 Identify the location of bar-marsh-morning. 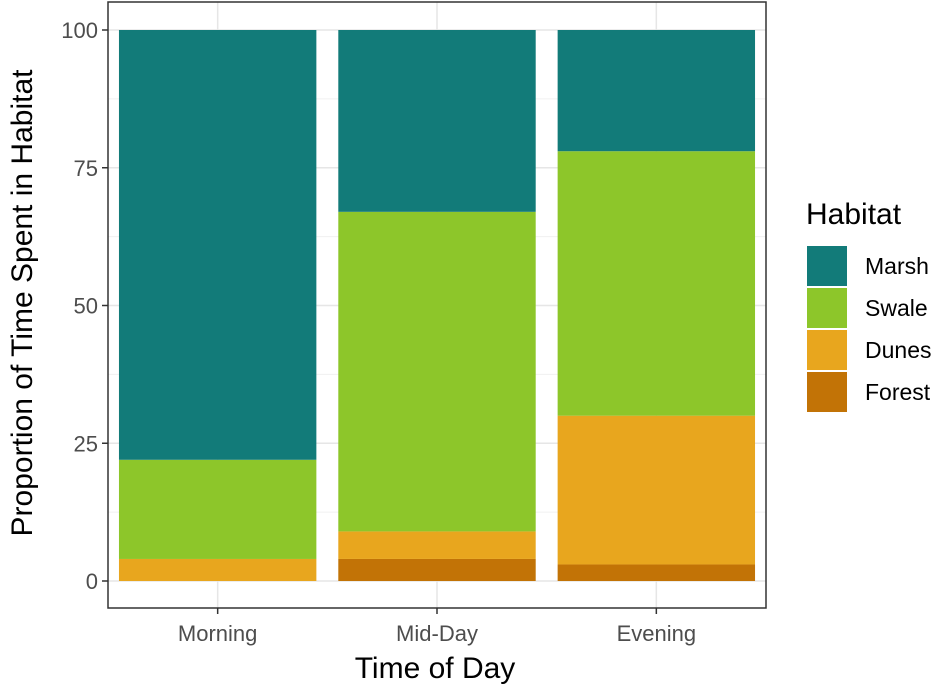
(217, 245).